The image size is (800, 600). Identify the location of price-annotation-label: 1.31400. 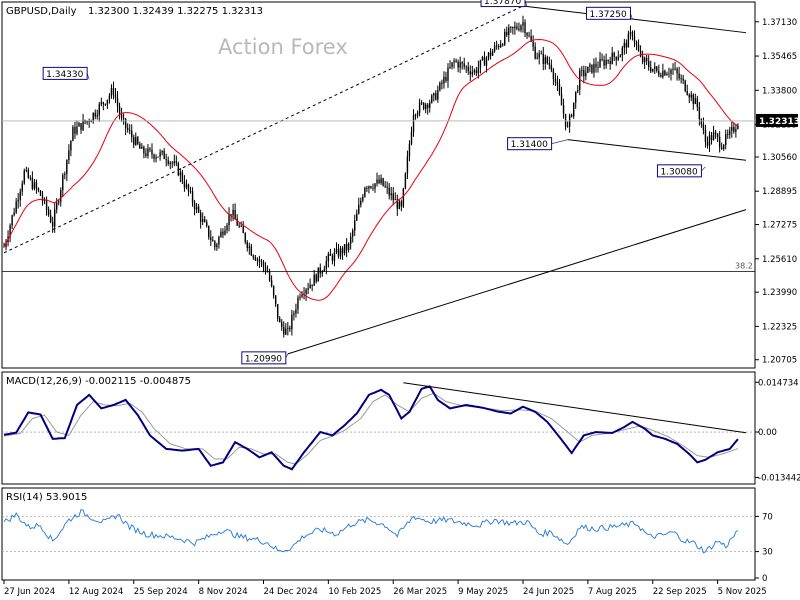
(529, 145).